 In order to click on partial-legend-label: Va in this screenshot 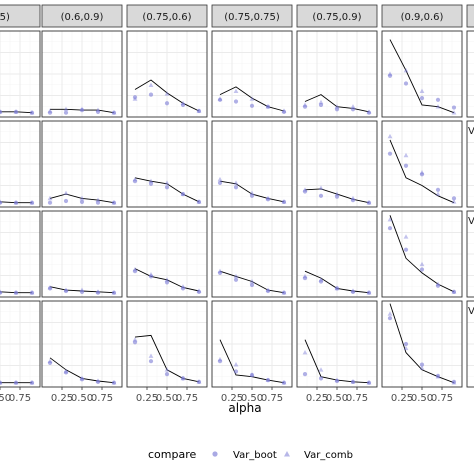, I will do `click(471, 131)`.